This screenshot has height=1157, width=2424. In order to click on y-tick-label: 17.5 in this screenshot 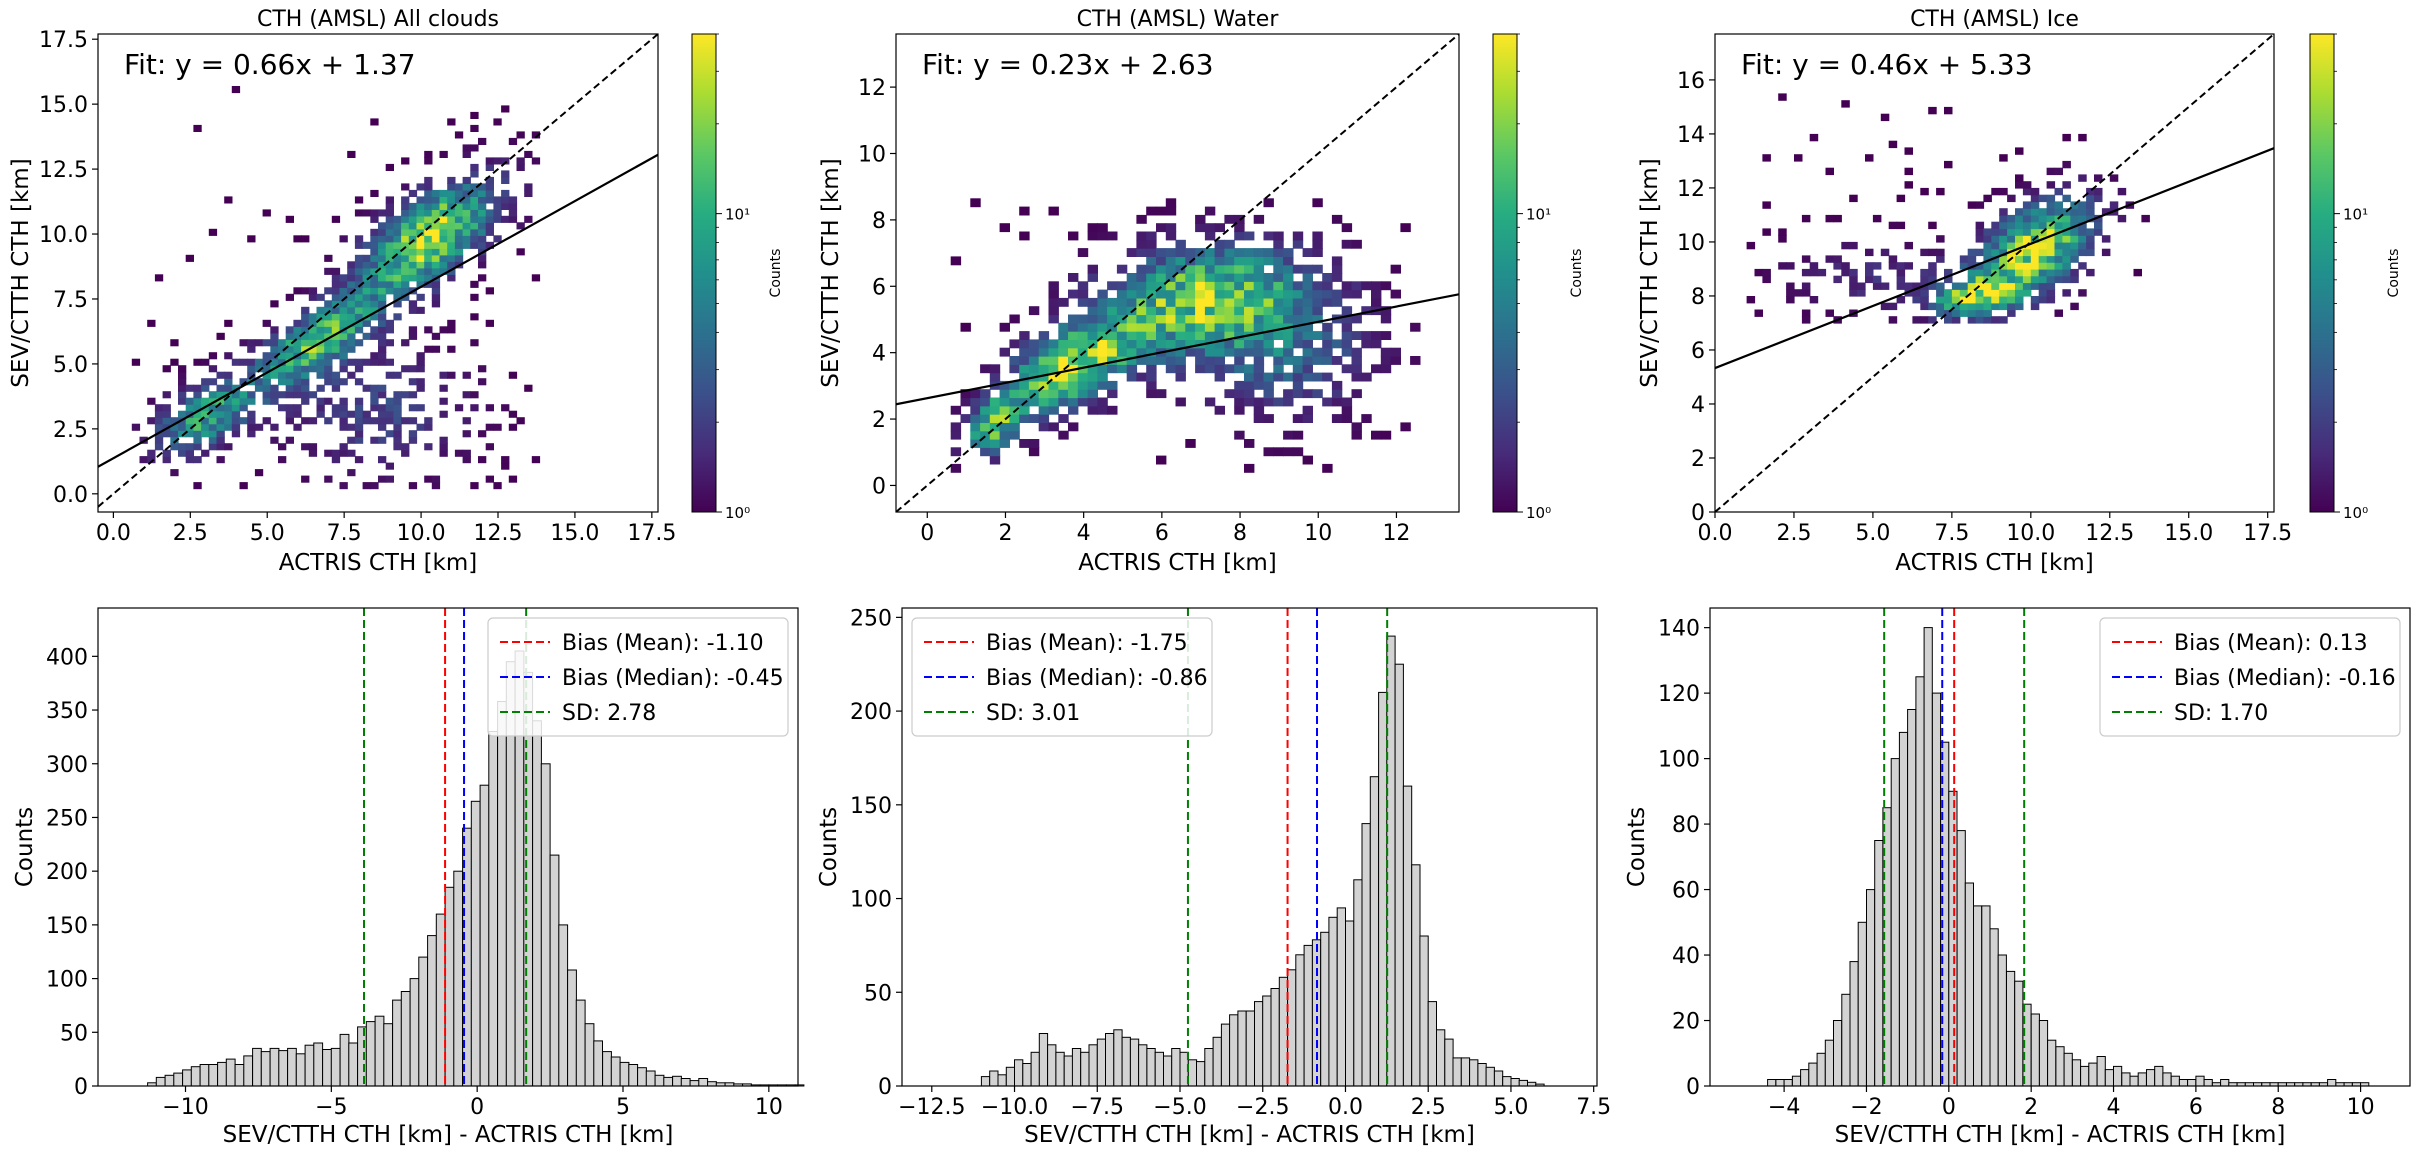, I will do `click(63, 40)`.